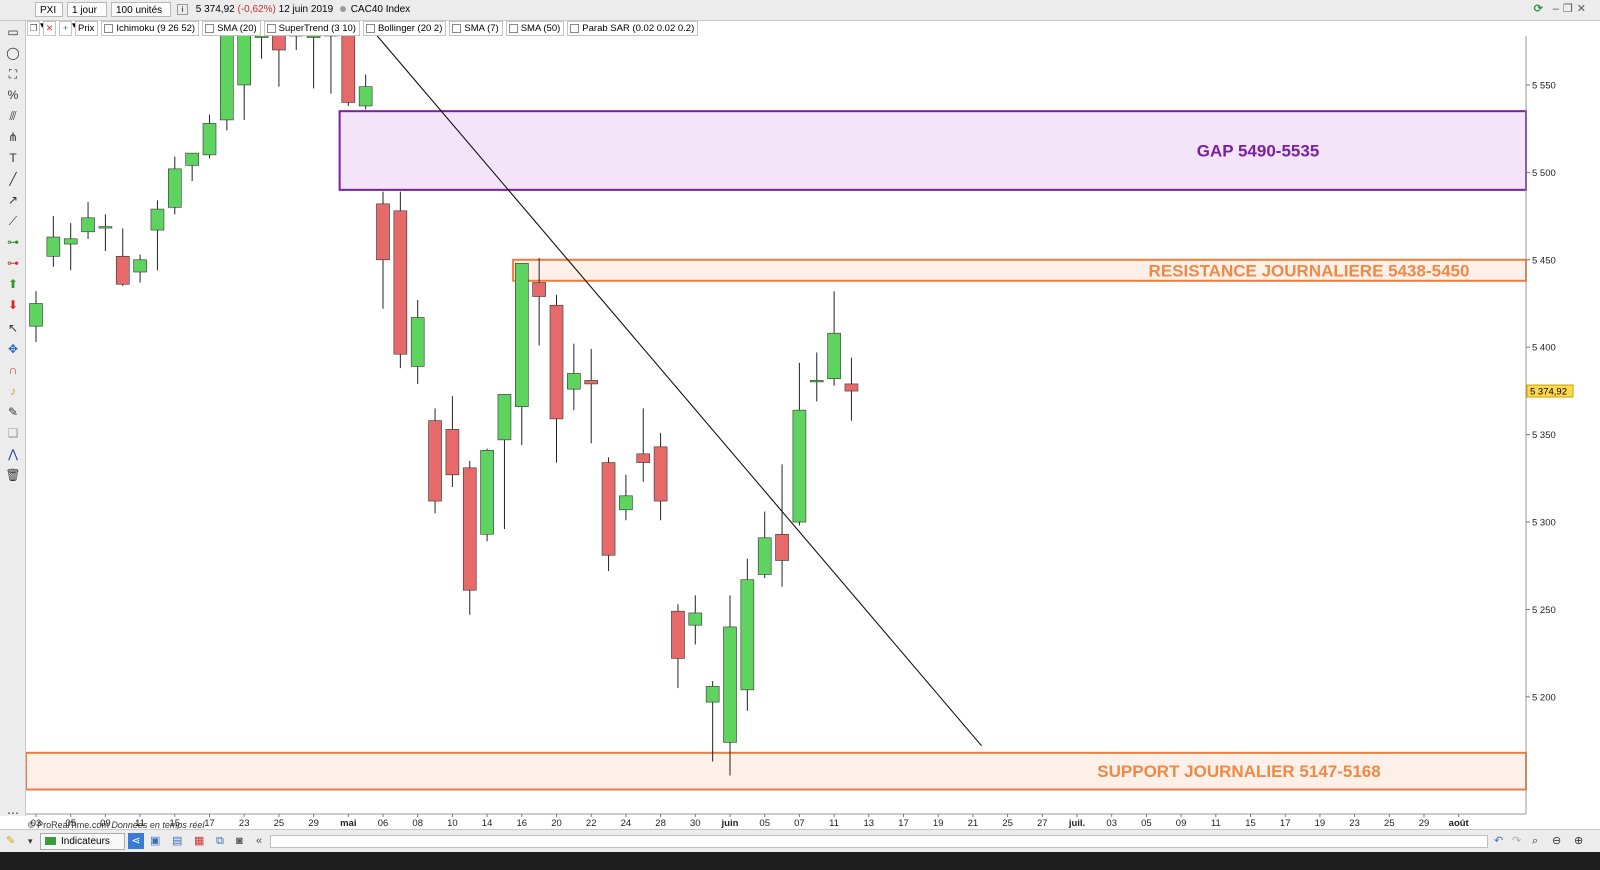 The image size is (1600, 870). I want to click on x-tick-label: 29, so click(1424, 823).